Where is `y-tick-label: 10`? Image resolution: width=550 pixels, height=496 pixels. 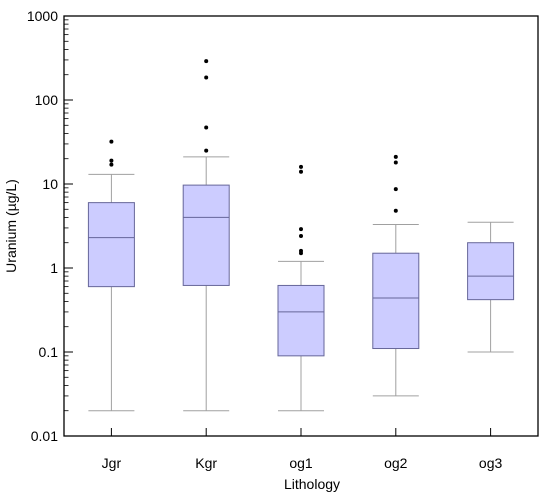
y-tick-label: 10 is located at coordinates (50, 184).